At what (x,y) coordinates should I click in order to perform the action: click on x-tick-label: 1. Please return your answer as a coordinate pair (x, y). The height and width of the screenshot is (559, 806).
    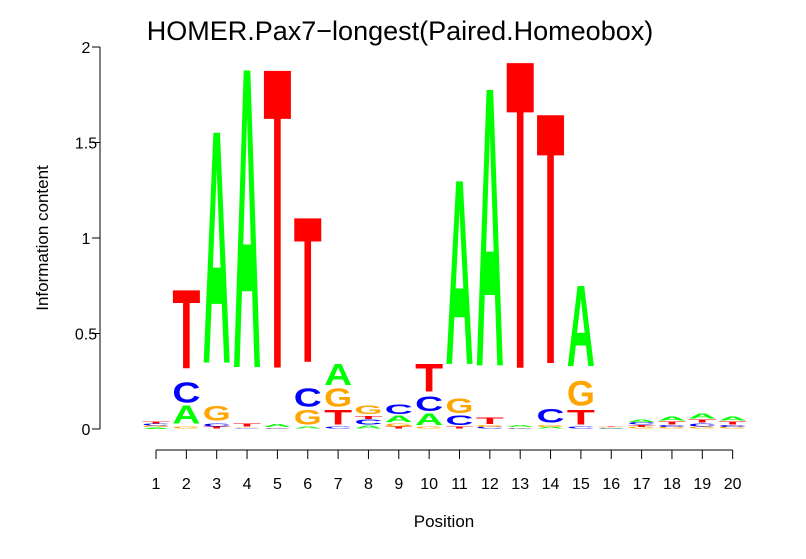
    Looking at the image, I should click on (156, 484).